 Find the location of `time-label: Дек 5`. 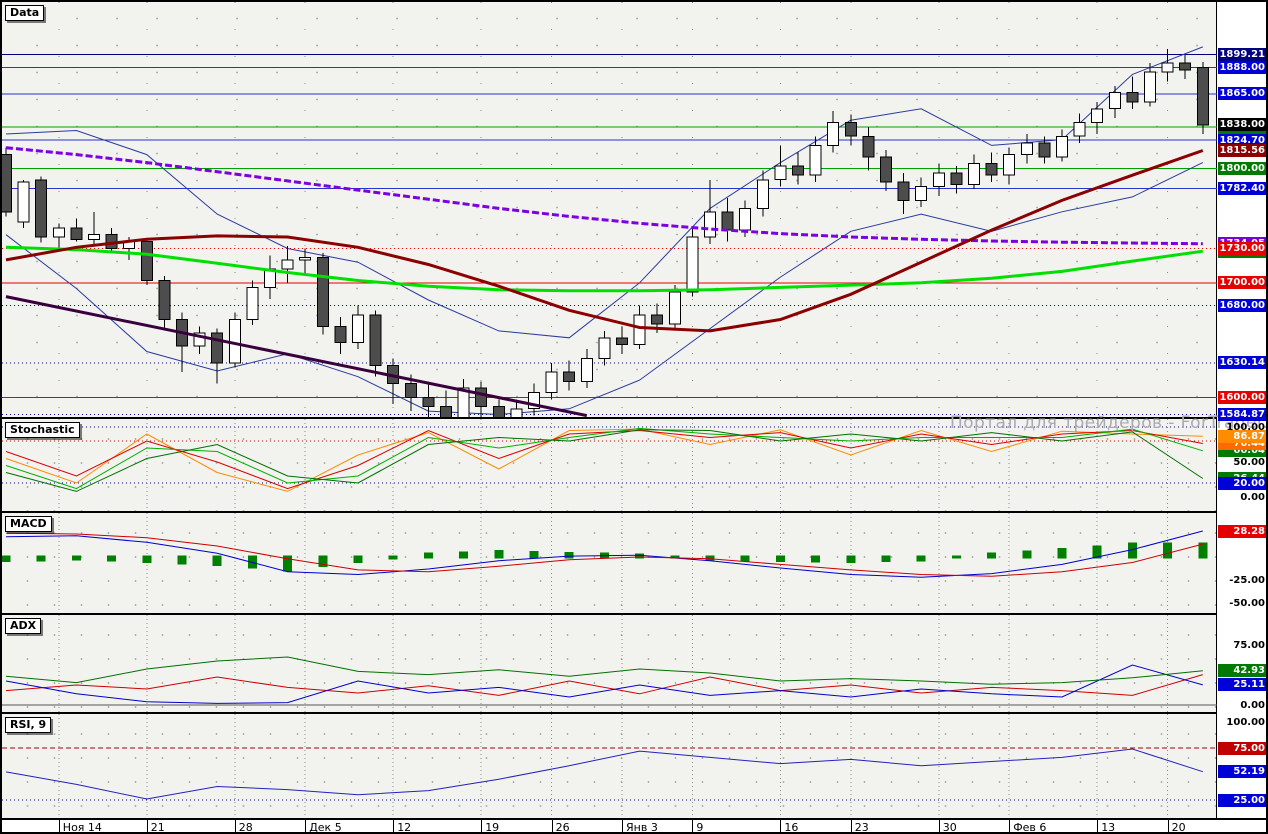

time-label: Дек 5 is located at coordinates (325, 827).